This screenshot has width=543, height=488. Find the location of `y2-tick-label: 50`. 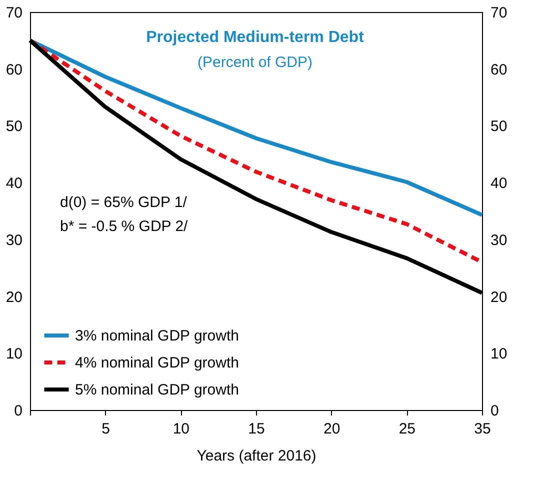

y2-tick-label: 50 is located at coordinates (499, 127).